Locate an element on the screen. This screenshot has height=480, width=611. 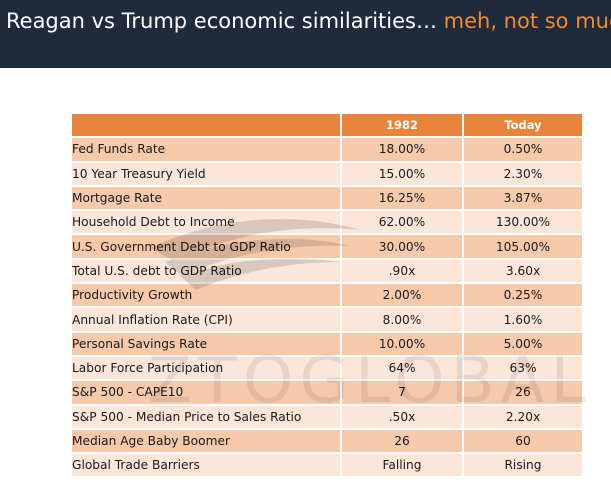
value-1982: 7 is located at coordinates (402, 392).